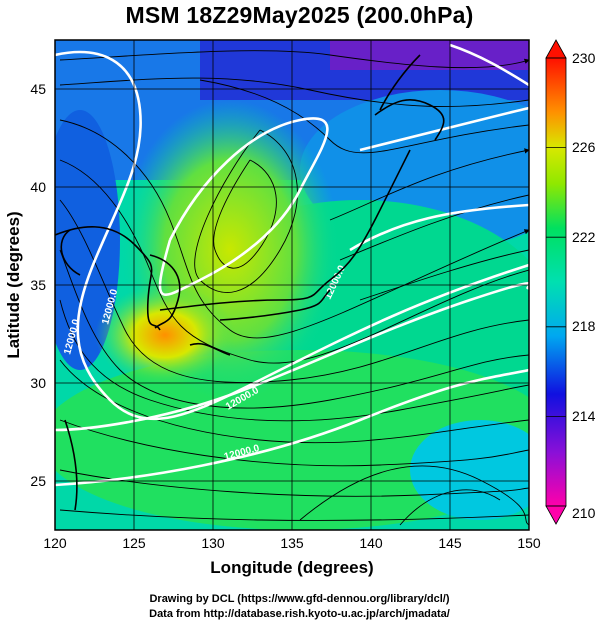 This screenshot has width=599, height=625. What do you see at coordinates (38, 383) in the screenshot?
I see `y-tick-label: 30` at bounding box center [38, 383].